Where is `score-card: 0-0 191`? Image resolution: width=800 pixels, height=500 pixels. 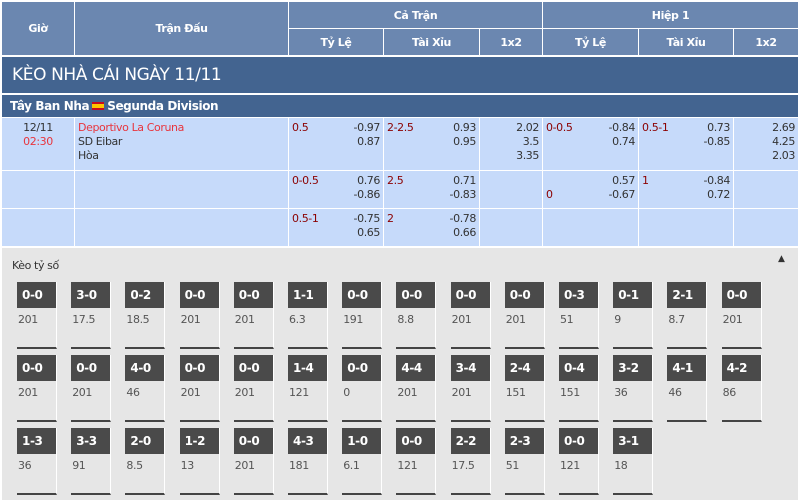
score-card: 0-0 191 is located at coordinates (362, 315).